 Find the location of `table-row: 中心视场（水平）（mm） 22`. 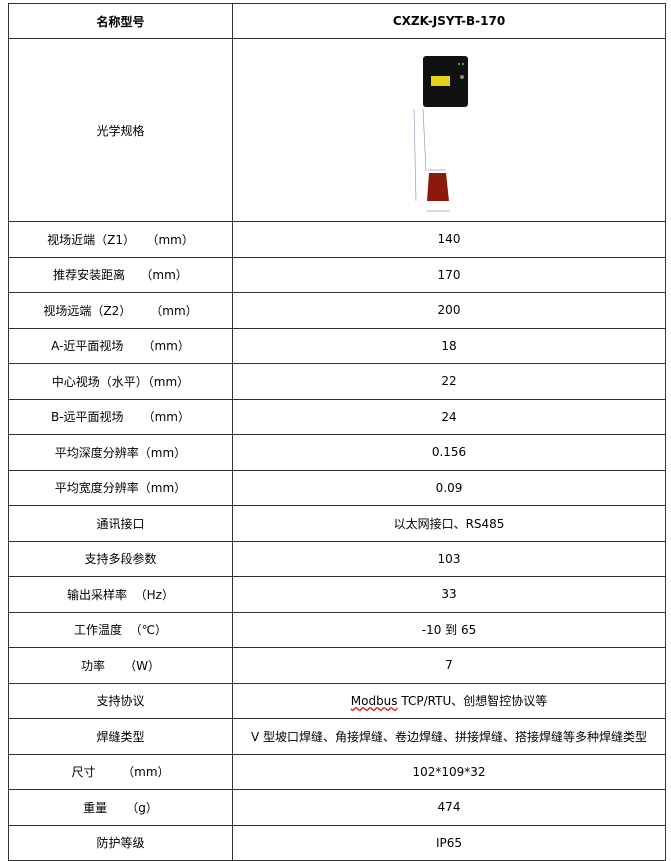

table-row: 中心视场（水平）（mm） 22 is located at coordinates (337, 381).